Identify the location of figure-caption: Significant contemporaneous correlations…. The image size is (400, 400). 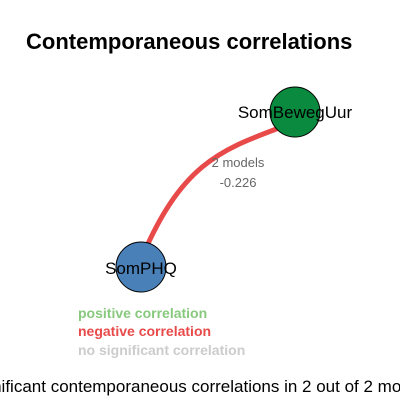
(200, 386).